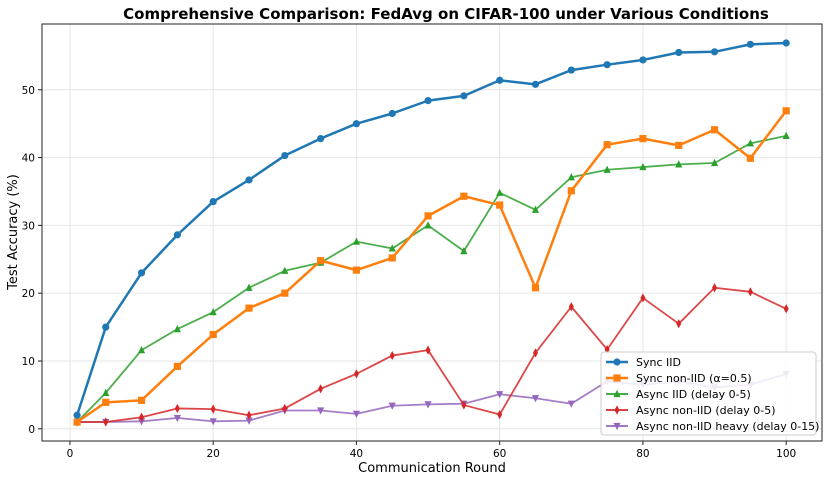 The image size is (828, 485). Describe the element at coordinates (694, 378) in the screenshot. I see `legend-label: Sync non-IID (α=0.5)` at that location.